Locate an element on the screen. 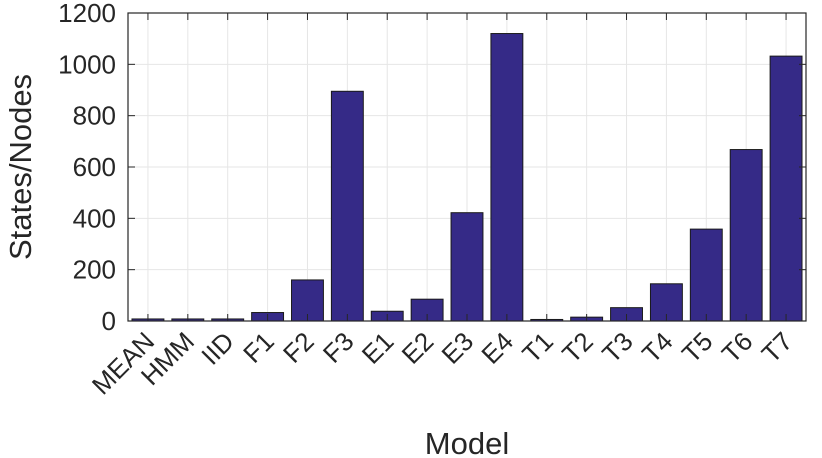 This screenshot has height=458, width=822. x-axis-label: Model is located at coordinates (467, 442).